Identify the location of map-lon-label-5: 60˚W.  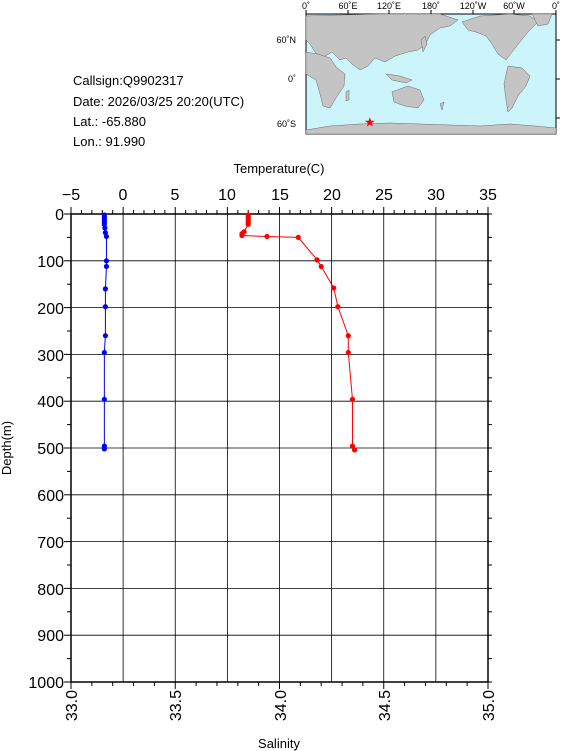
(514, 6).